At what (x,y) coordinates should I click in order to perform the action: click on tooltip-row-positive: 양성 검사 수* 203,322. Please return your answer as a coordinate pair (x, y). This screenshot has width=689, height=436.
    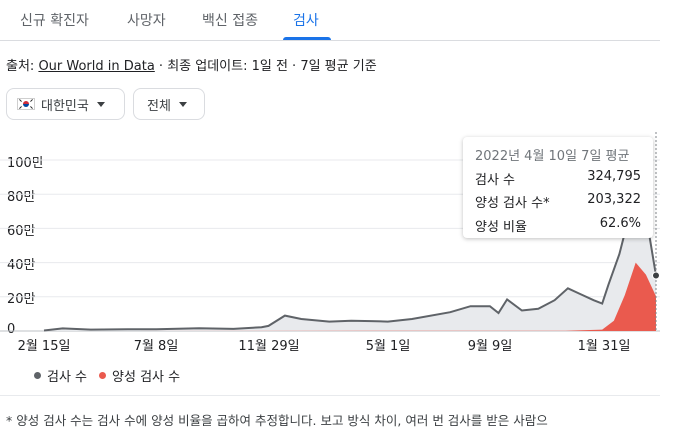
    Looking at the image, I should click on (558, 201).